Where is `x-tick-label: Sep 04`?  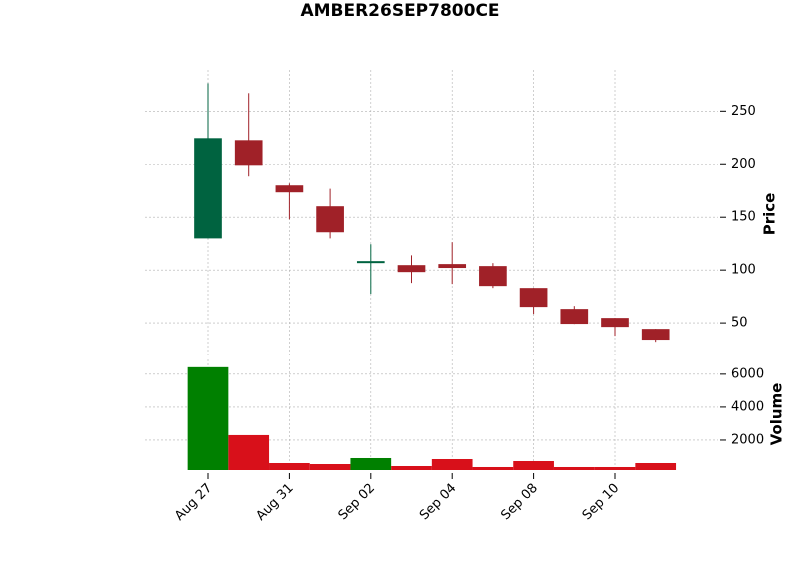
x-tick-label: Sep 04 is located at coordinates (438, 502).